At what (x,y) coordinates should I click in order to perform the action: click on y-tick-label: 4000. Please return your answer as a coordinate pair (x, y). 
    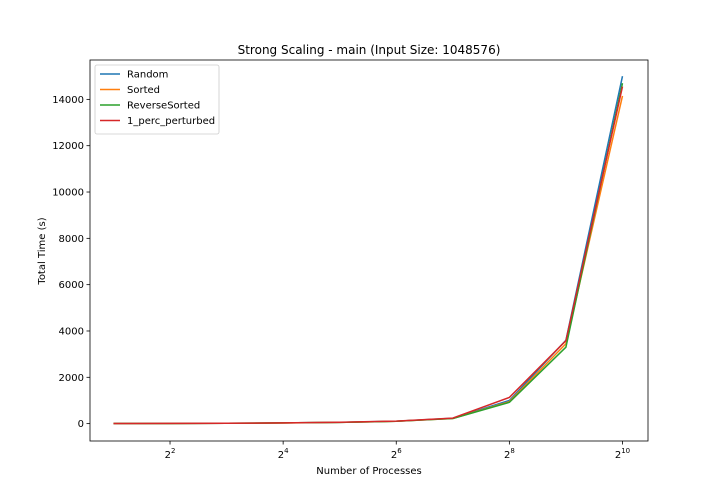
    Looking at the image, I should click on (71, 331).